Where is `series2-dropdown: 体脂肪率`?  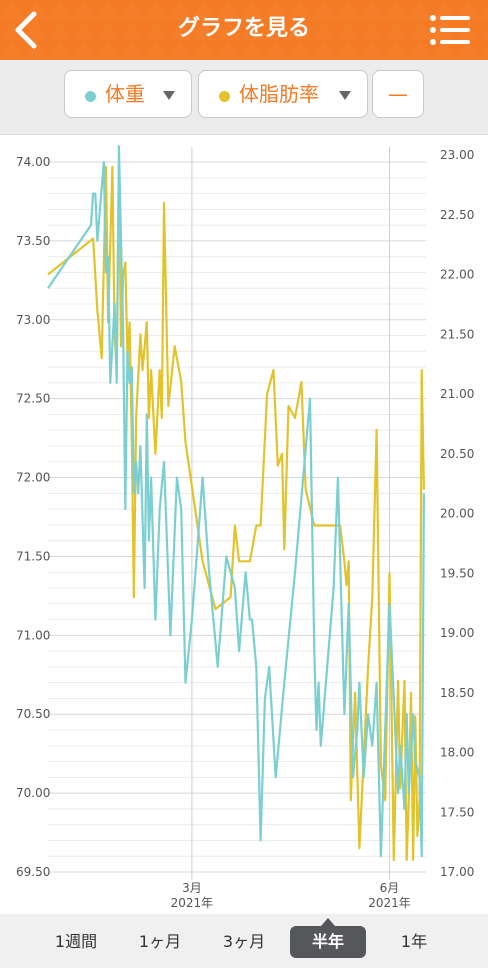 series2-dropdown: 体脂肪率 is located at coordinates (283, 94).